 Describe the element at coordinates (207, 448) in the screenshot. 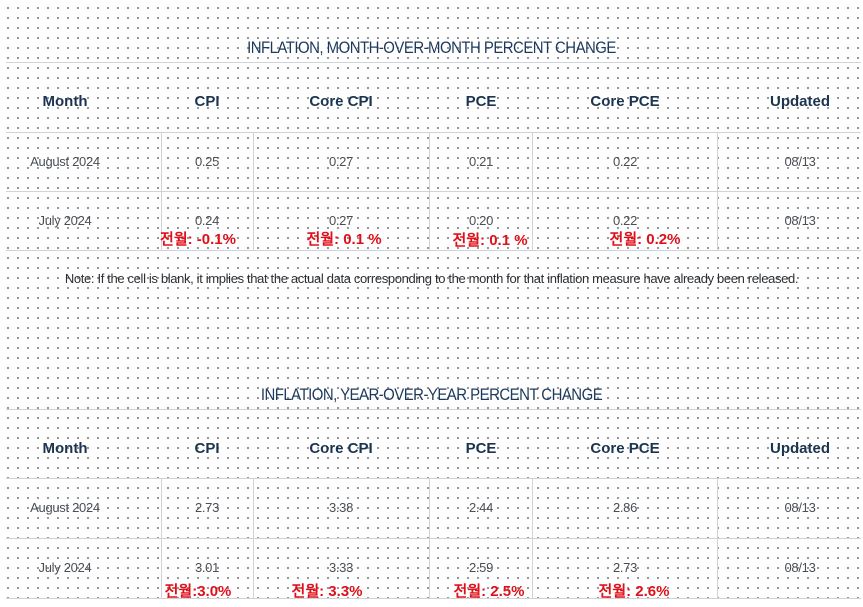

I see `yoy-header-cpi: CPI` at that location.